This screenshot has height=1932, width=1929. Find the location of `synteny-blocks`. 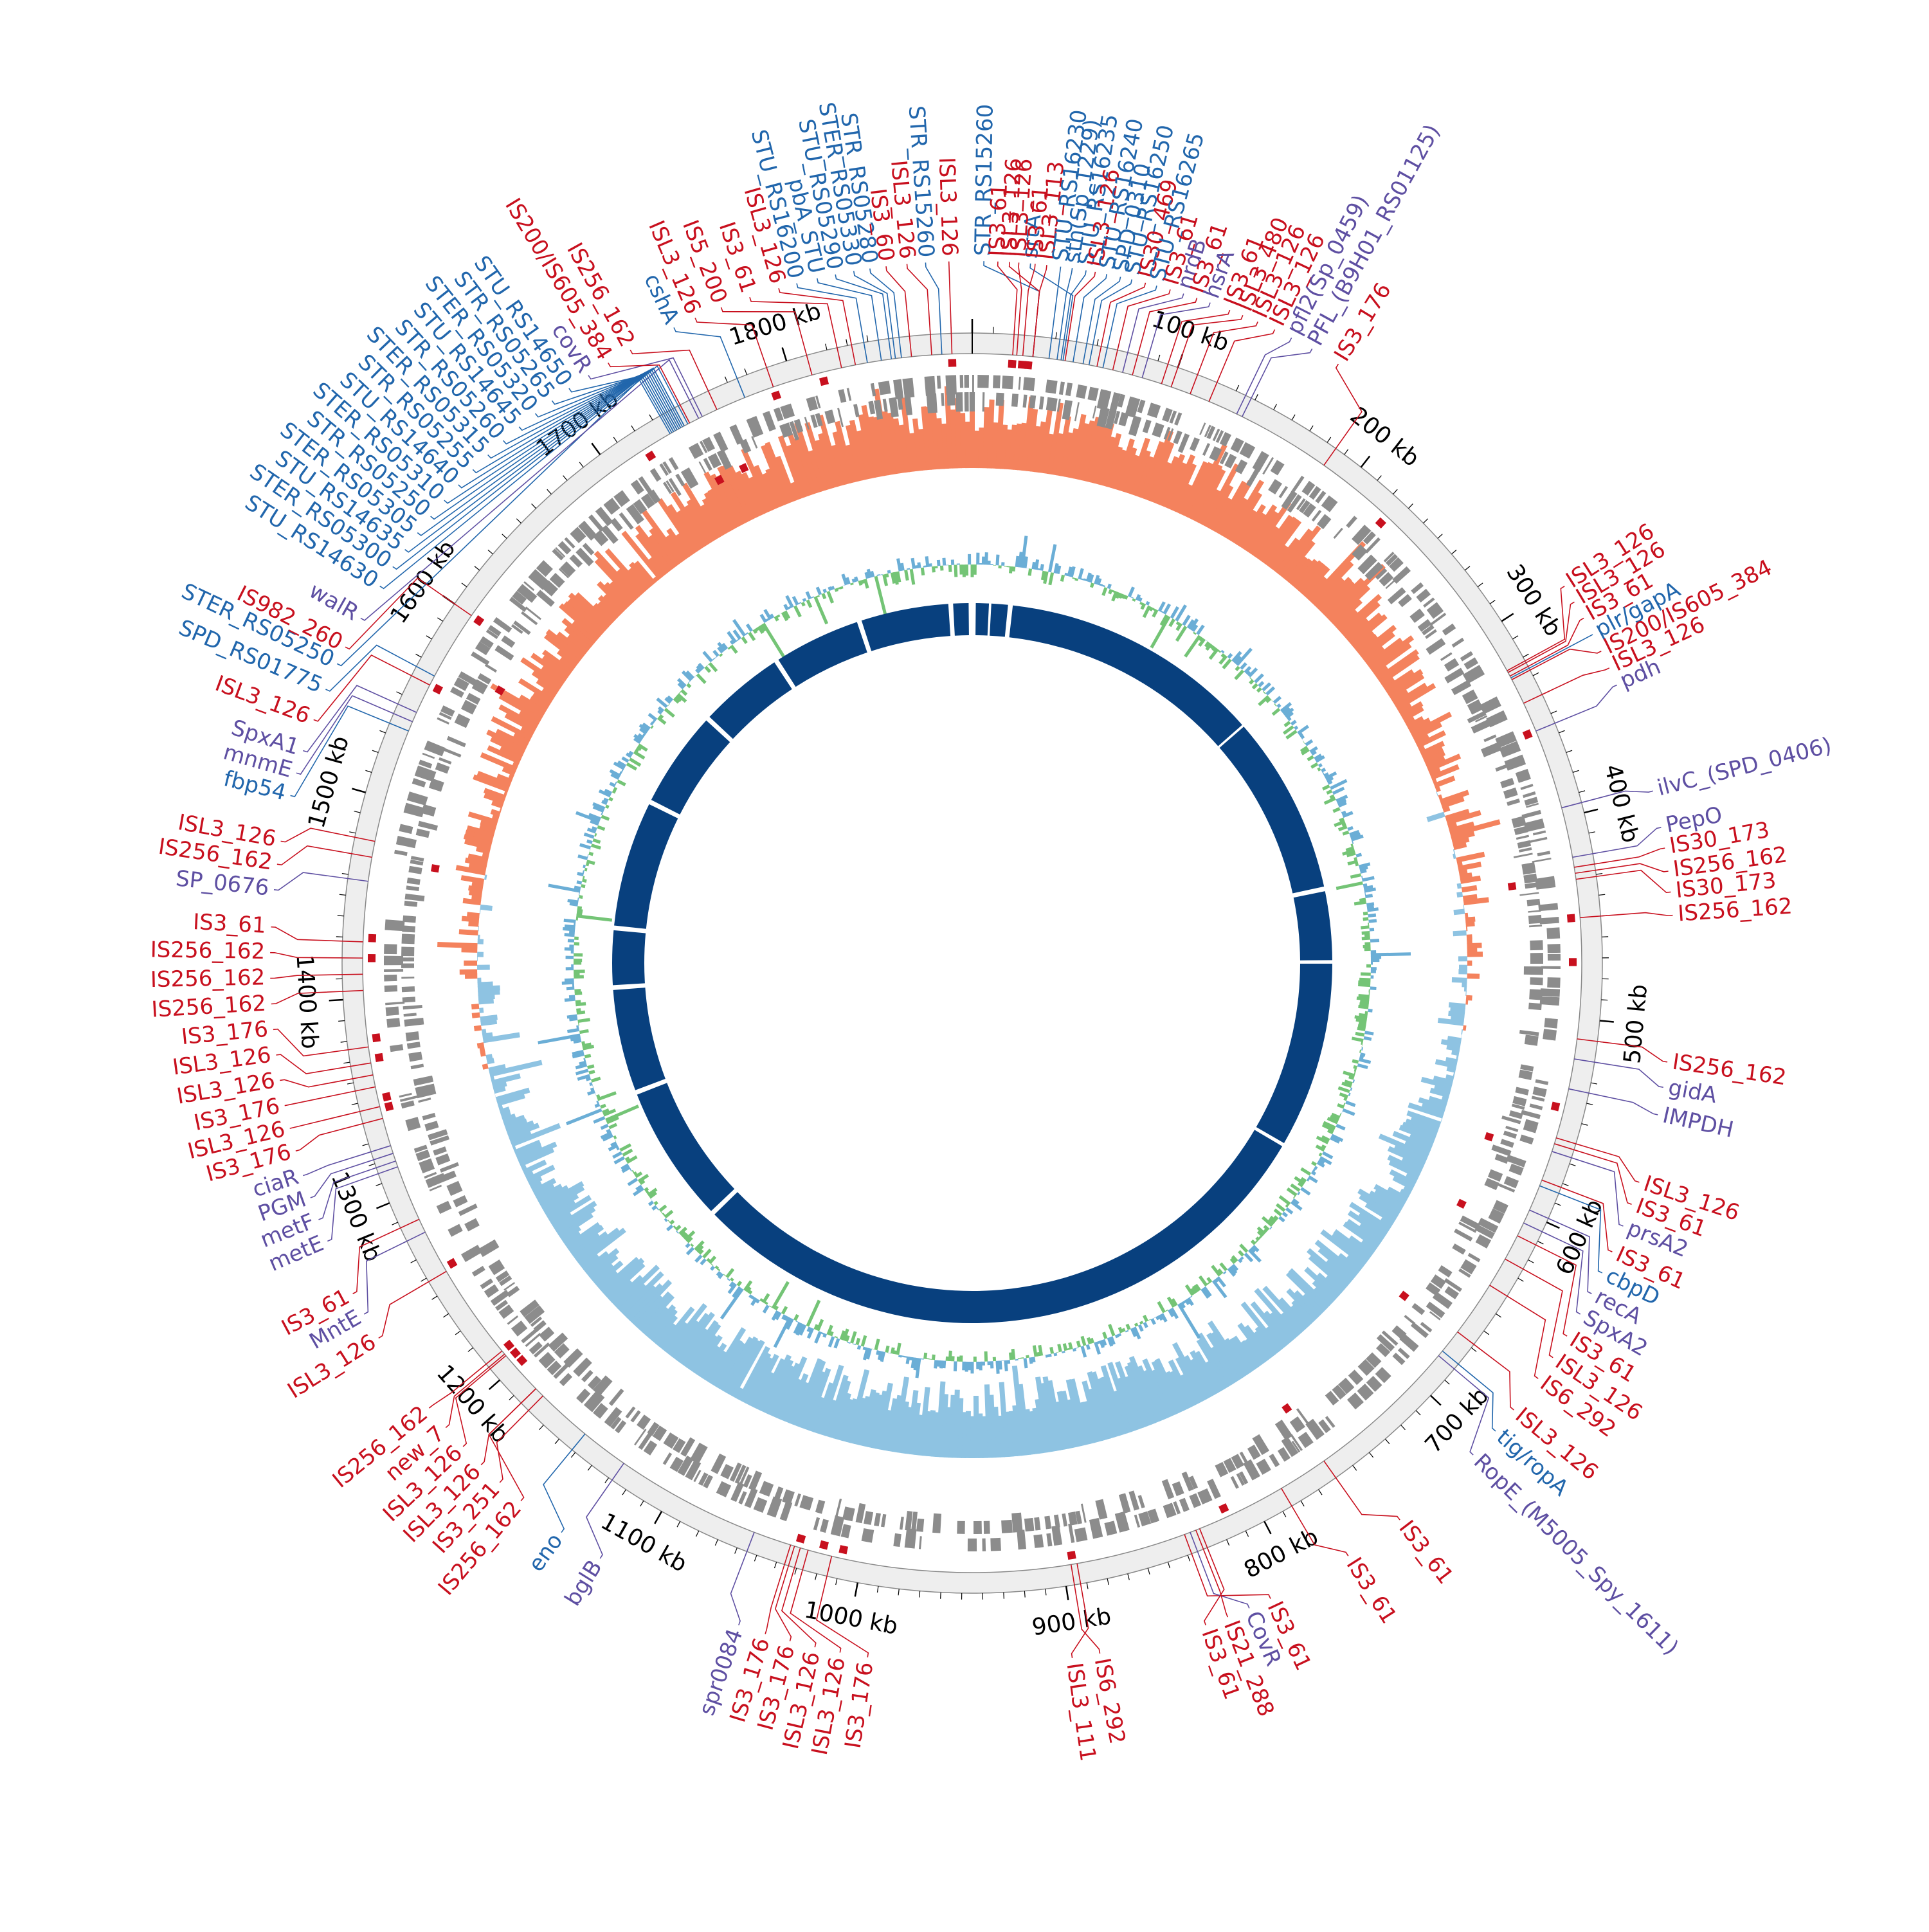

synteny-blocks is located at coordinates (972, 963).